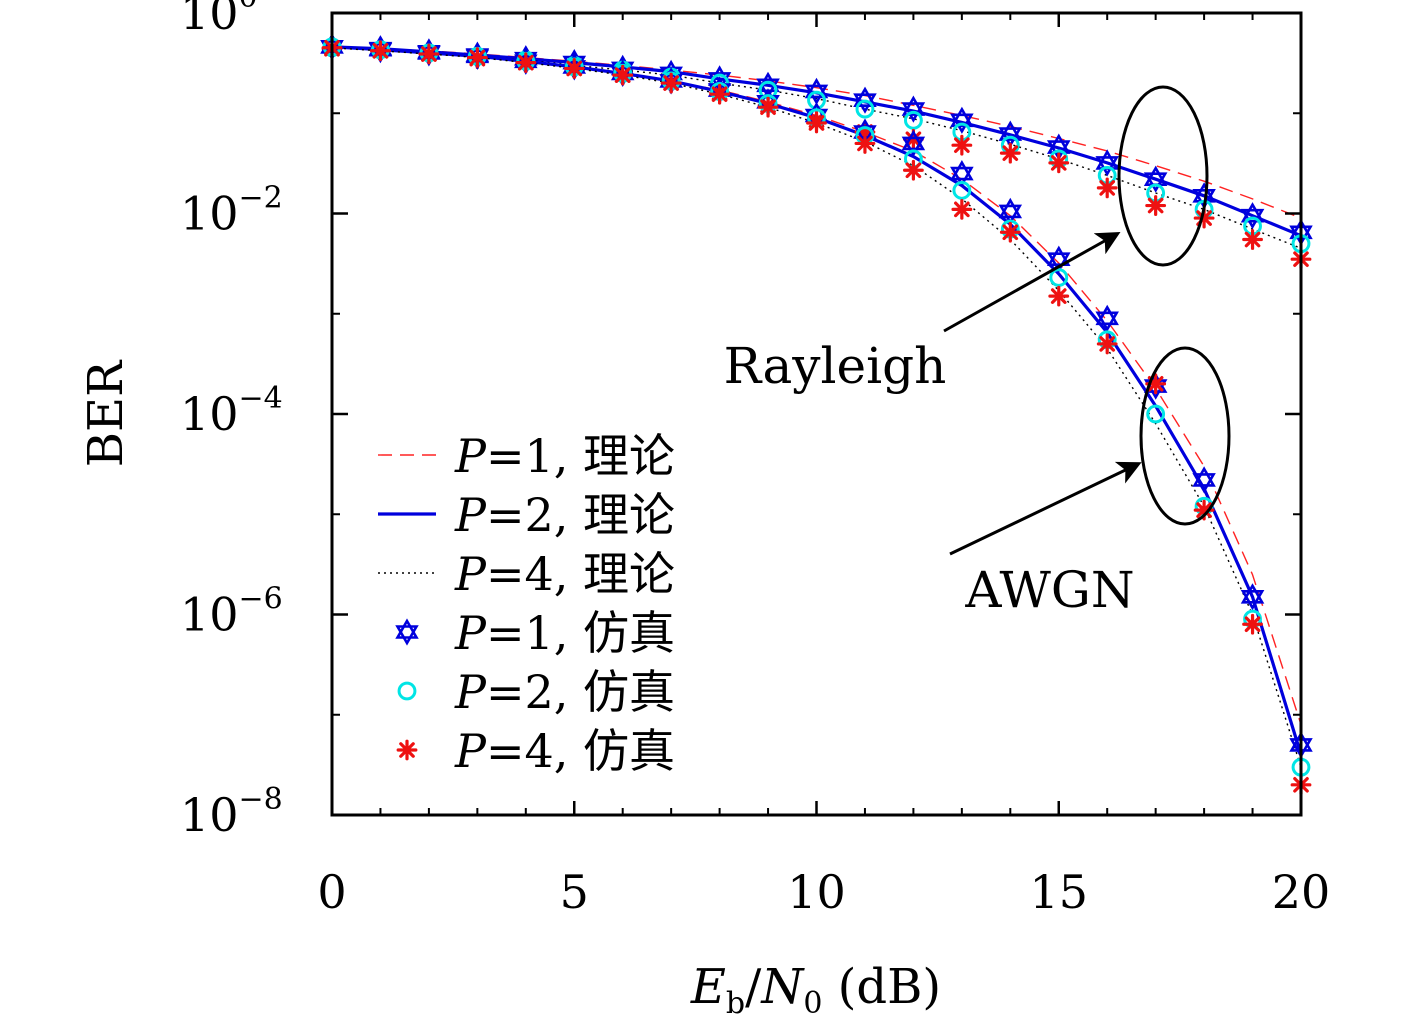 Image resolution: width=1417 pixels, height=1027 pixels. Describe the element at coordinates (407, 628) in the screenshot. I see `legend-swatch-marker-tri-up` at that location.